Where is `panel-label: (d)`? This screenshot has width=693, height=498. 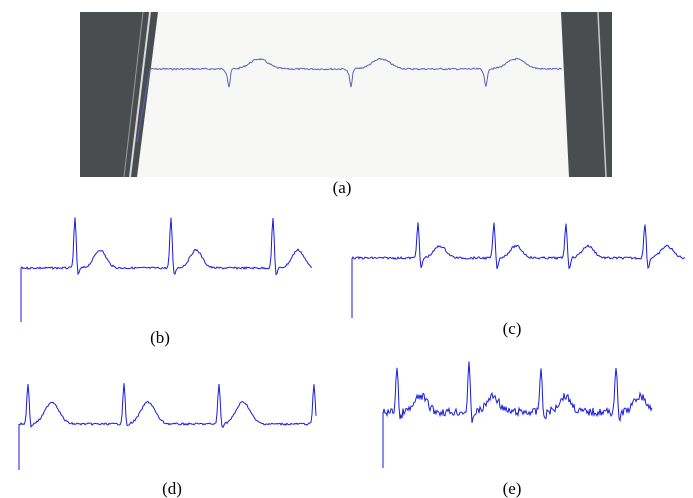 panel-label: (d) is located at coordinates (172, 488).